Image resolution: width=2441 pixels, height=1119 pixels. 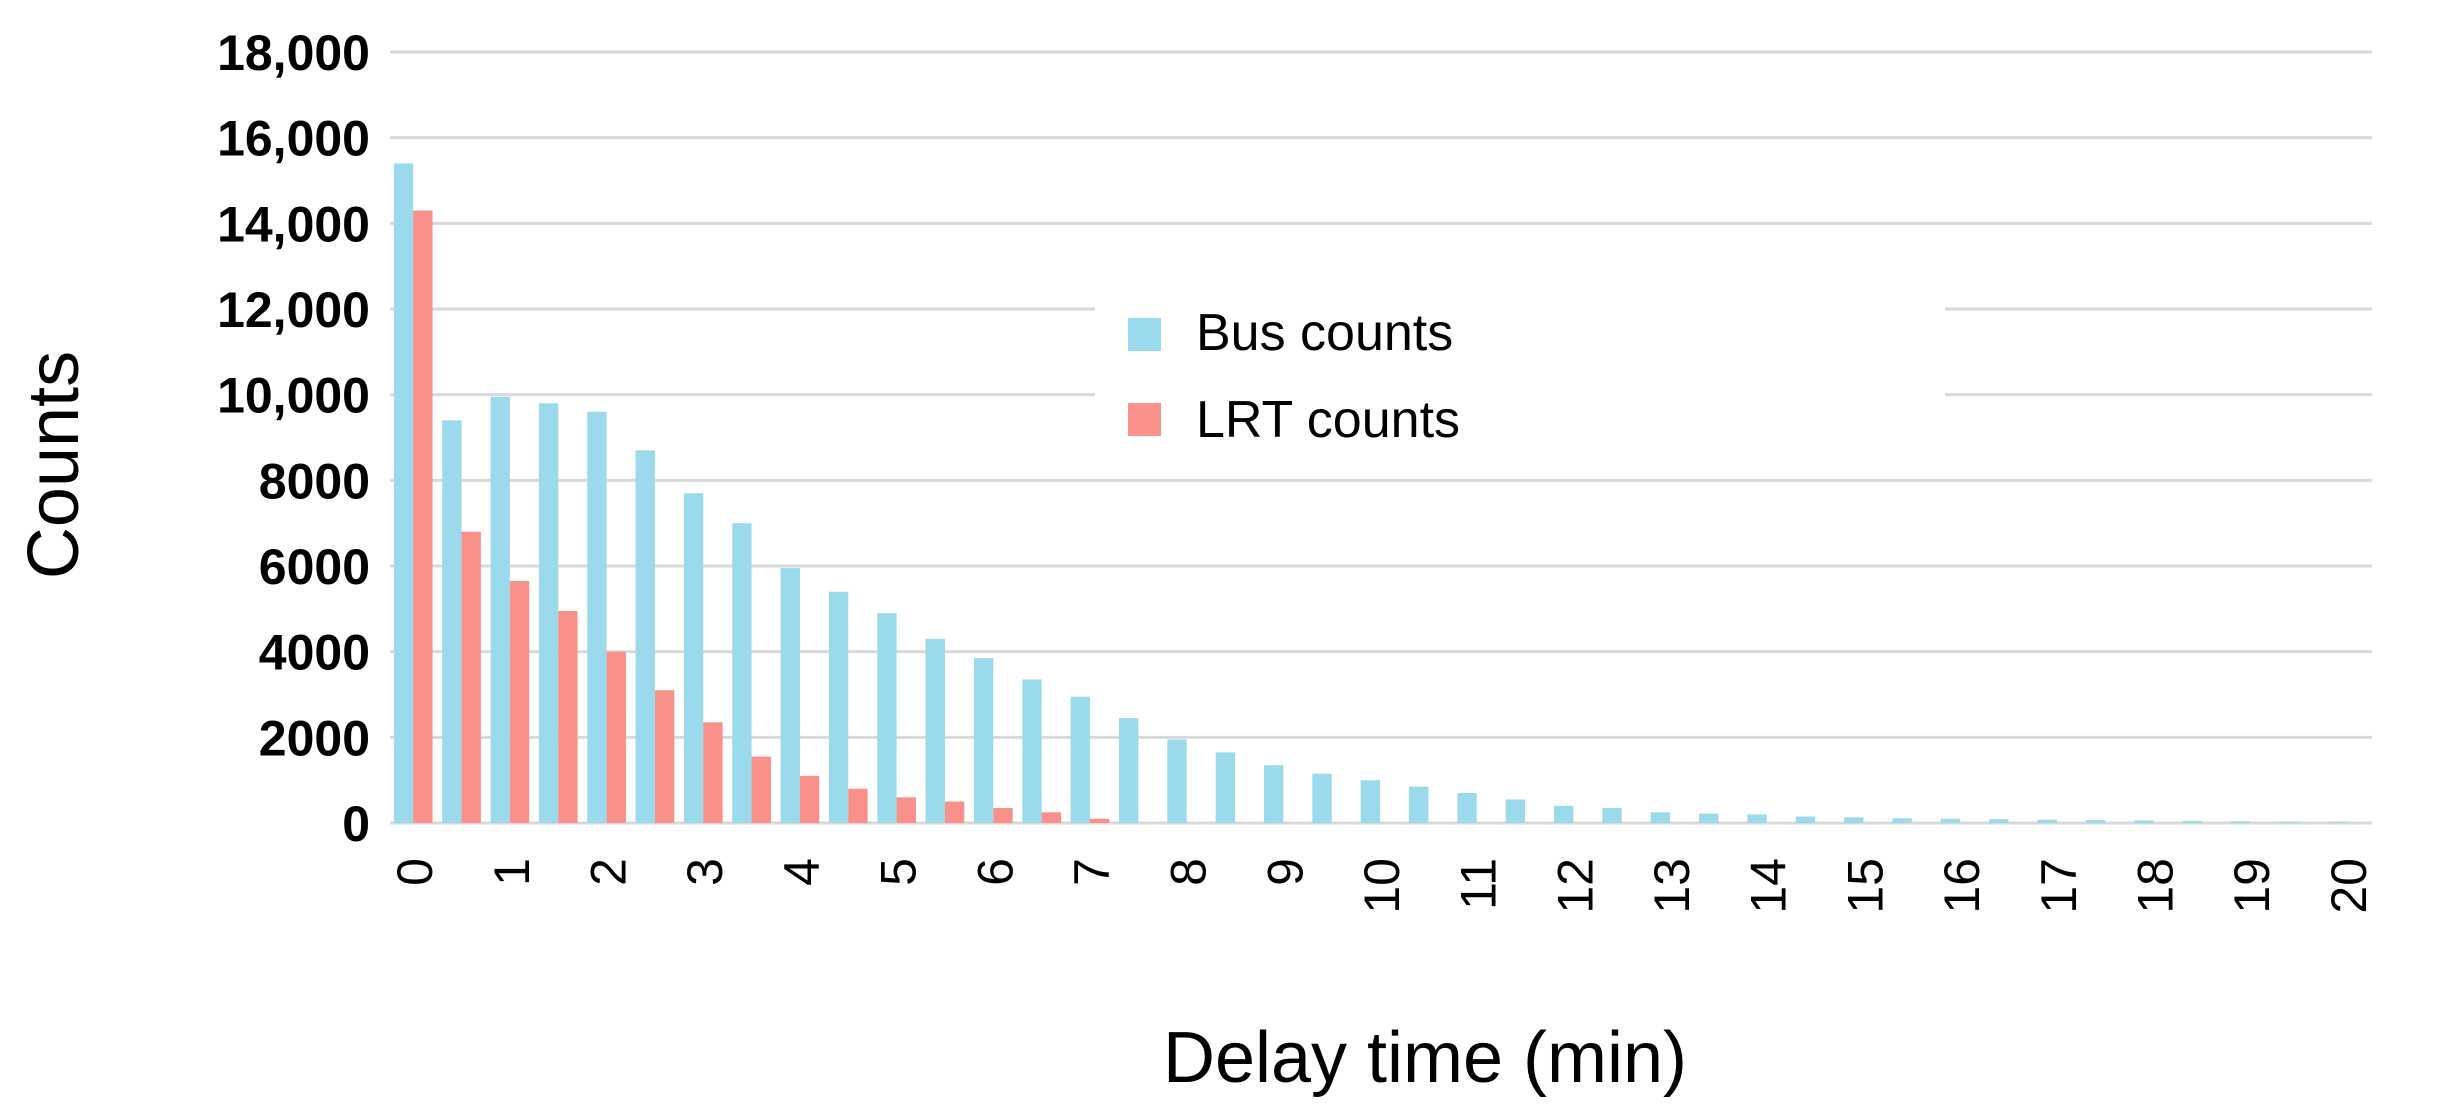 What do you see at coordinates (1324, 333) in the screenshot?
I see `legend-label-bus: Bus counts` at bounding box center [1324, 333].